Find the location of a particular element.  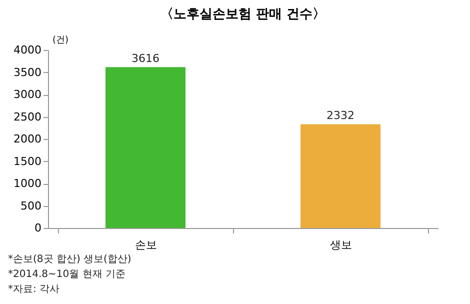

text: *자료: 각사 is located at coordinates (34, 289).